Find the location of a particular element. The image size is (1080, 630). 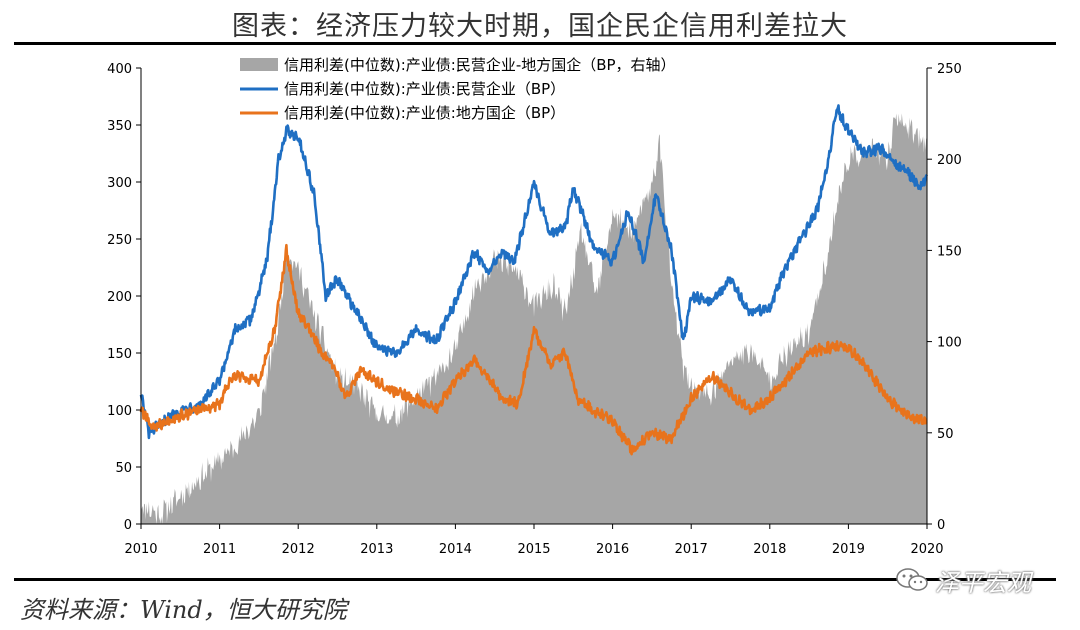

y-left-tick-label: 300 is located at coordinates (119, 183).